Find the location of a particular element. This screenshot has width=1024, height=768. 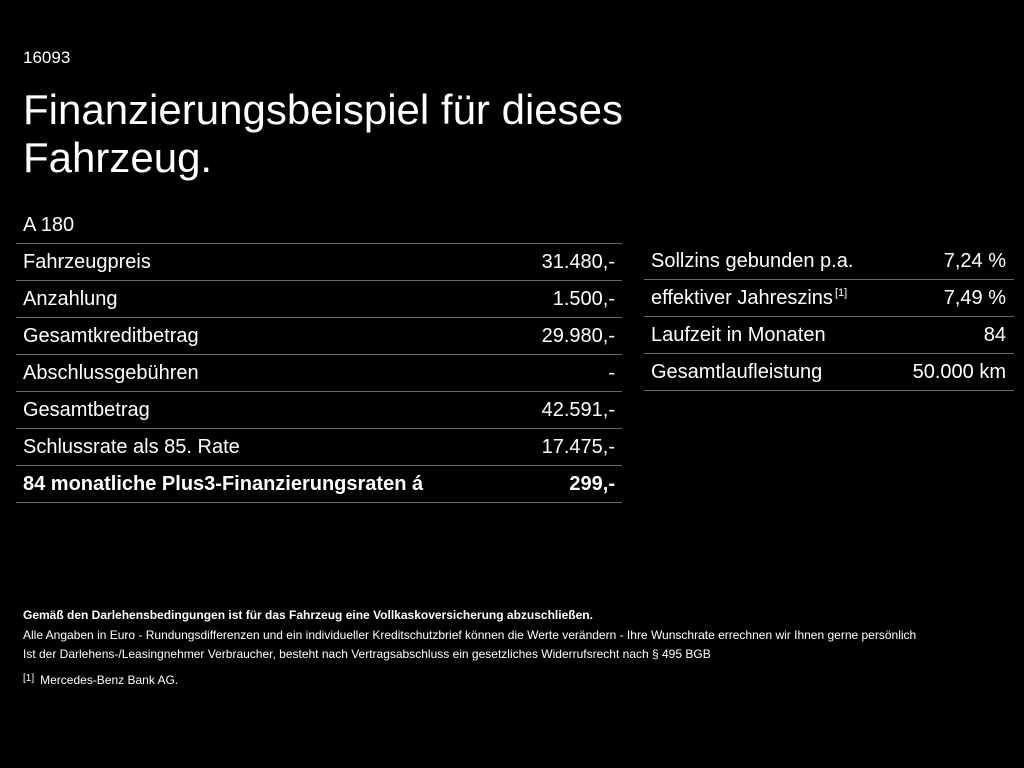

footnote-mark: [1] is located at coordinates (29, 678).